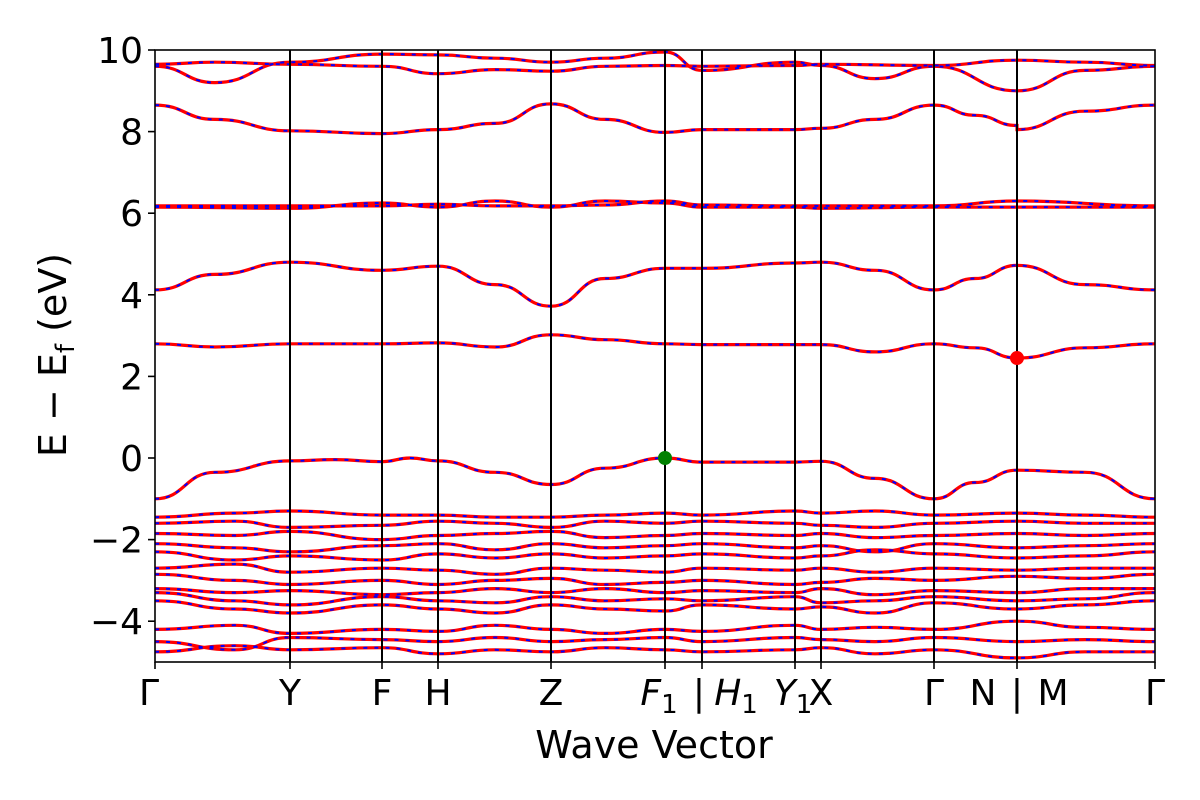 This screenshot has height=800, width=1200. I want to click on y-axis-label-sub: f, so click(66, 348).